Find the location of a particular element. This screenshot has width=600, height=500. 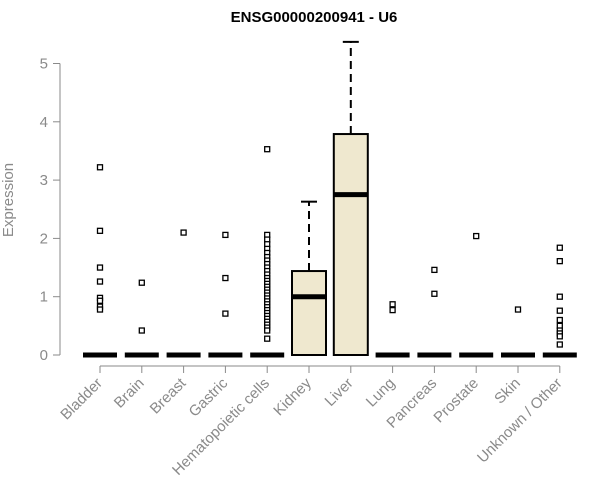

chart-title: ENSG00000200941 - U6 is located at coordinates (314, 17).